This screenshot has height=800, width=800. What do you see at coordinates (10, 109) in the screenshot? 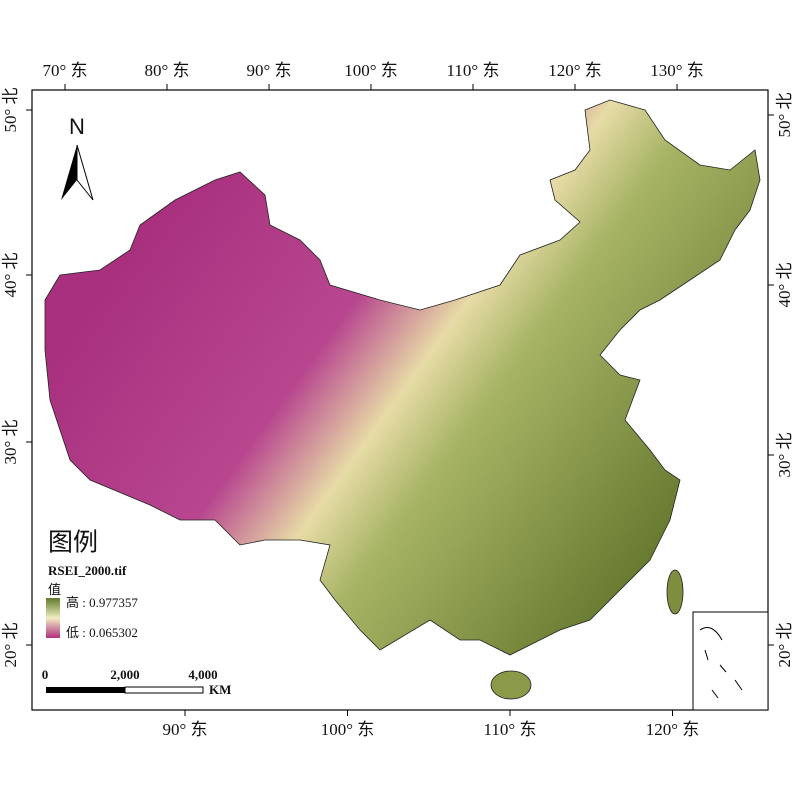
I see `left-label: 50° 北` at bounding box center [10, 109].